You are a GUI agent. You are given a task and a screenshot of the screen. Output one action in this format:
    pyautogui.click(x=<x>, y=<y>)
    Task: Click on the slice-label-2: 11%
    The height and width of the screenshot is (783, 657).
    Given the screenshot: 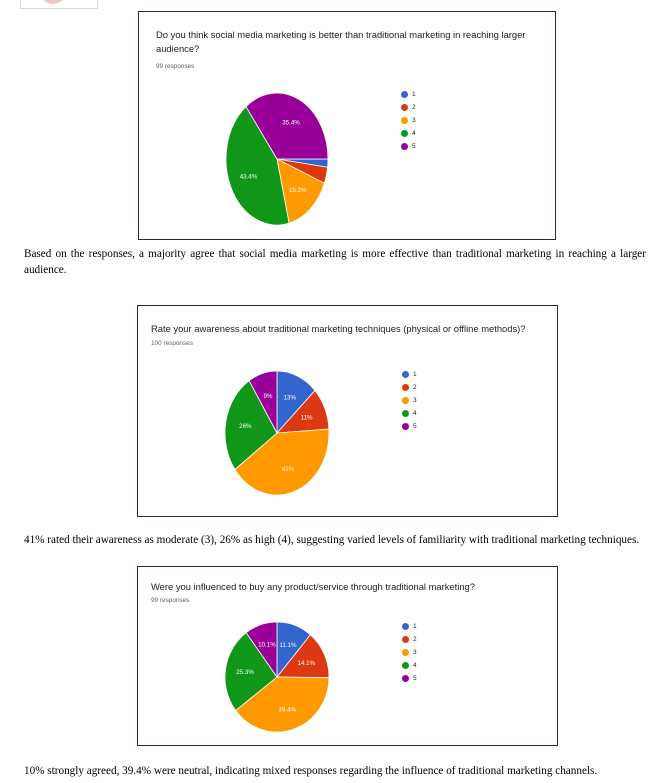 What is the action you would take?
    pyautogui.click(x=307, y=418)
    